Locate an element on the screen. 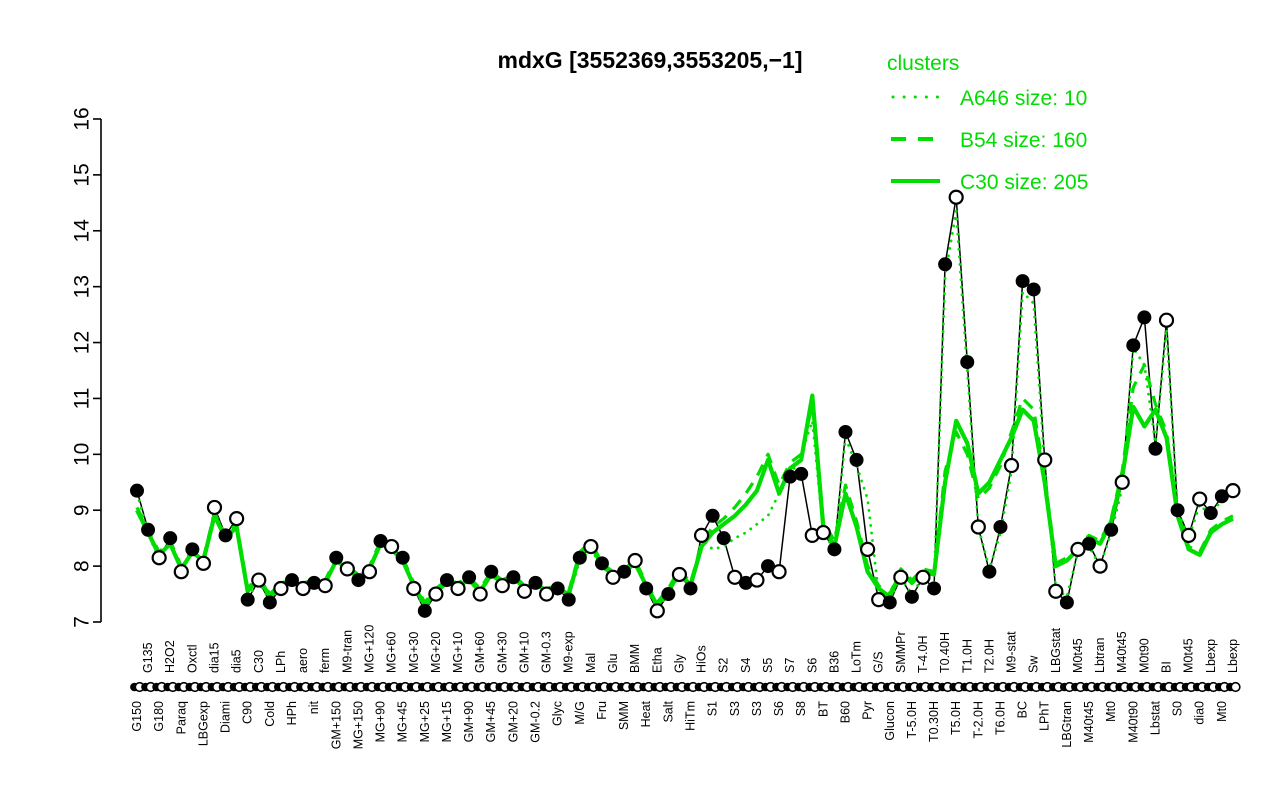  x-label: Glu is located at coordinates (613, 664).